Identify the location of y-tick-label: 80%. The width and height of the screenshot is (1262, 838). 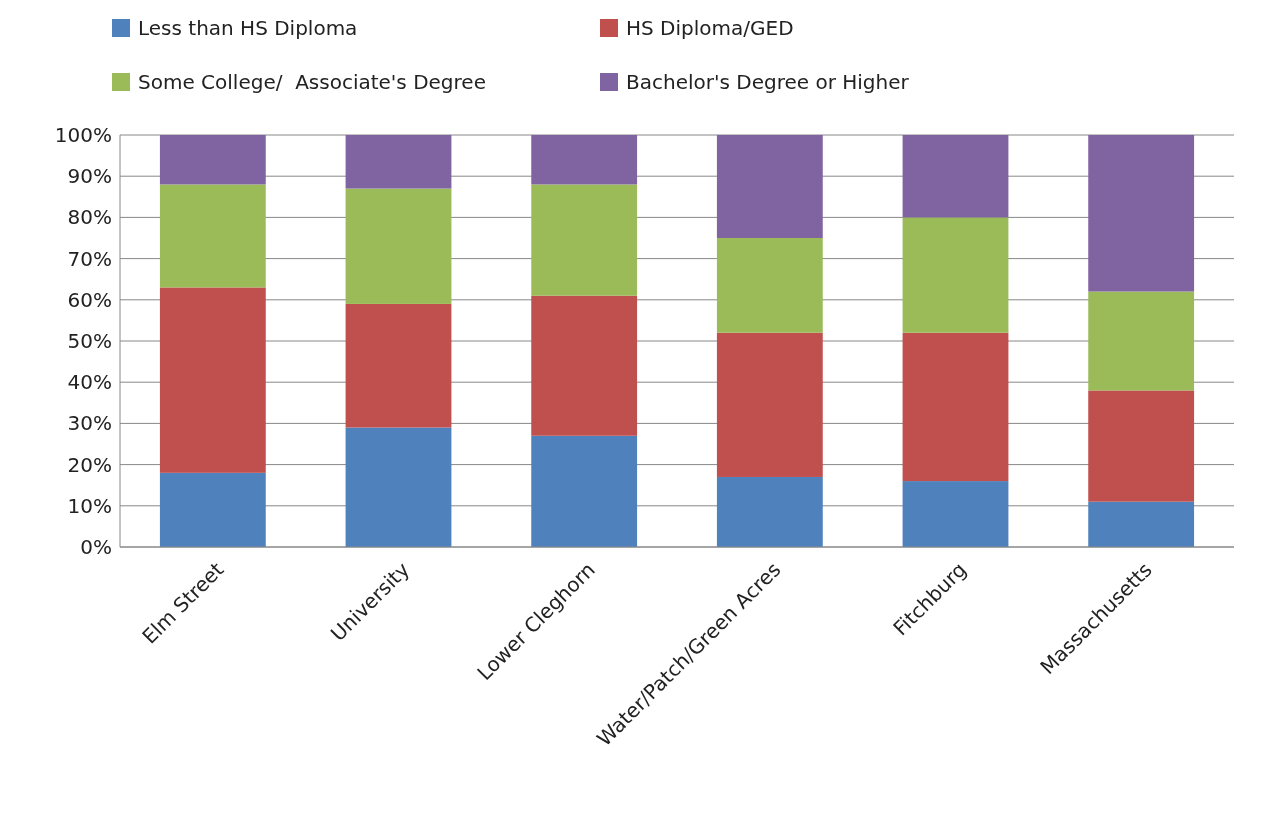
(89, 217).